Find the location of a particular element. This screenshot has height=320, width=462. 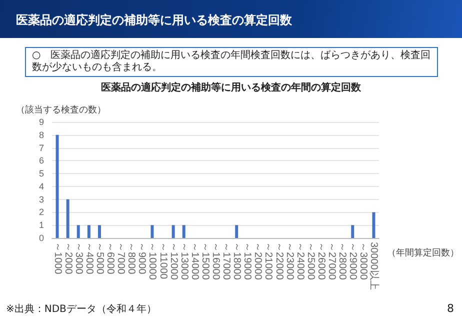

x-tick-label: ～4000 is located at coordinates (88, 258).